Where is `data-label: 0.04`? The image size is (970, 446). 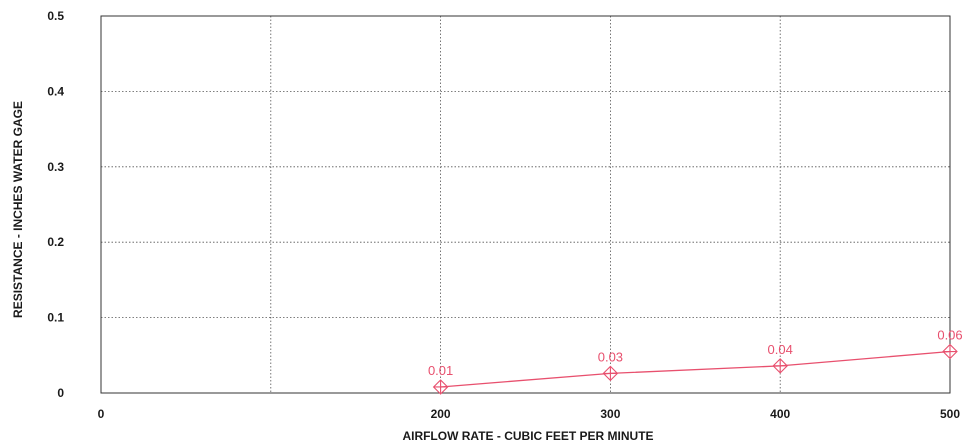 data-label: 0.04 is located at coordinates (780, 349).